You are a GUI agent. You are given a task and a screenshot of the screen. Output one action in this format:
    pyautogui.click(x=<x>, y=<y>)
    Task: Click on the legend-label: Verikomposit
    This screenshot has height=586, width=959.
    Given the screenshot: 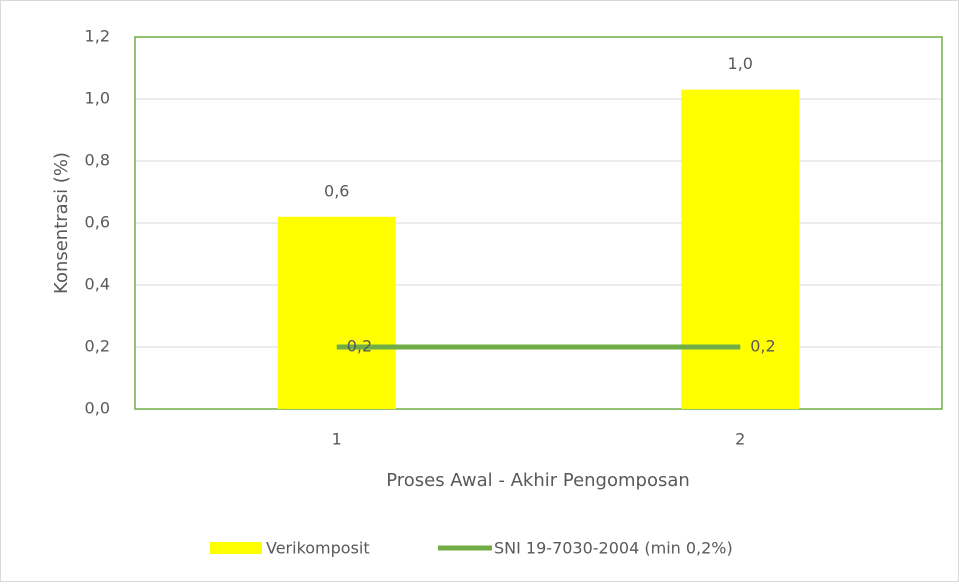 What is the action you would take?
    pyautogui.click(x=318, y=548)
    